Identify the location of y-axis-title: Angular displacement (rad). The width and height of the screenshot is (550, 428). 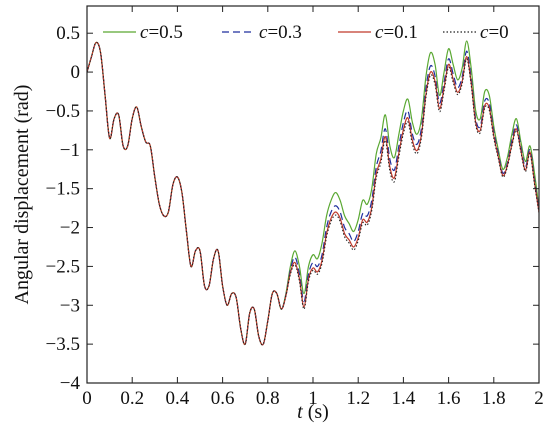
(22, 195).